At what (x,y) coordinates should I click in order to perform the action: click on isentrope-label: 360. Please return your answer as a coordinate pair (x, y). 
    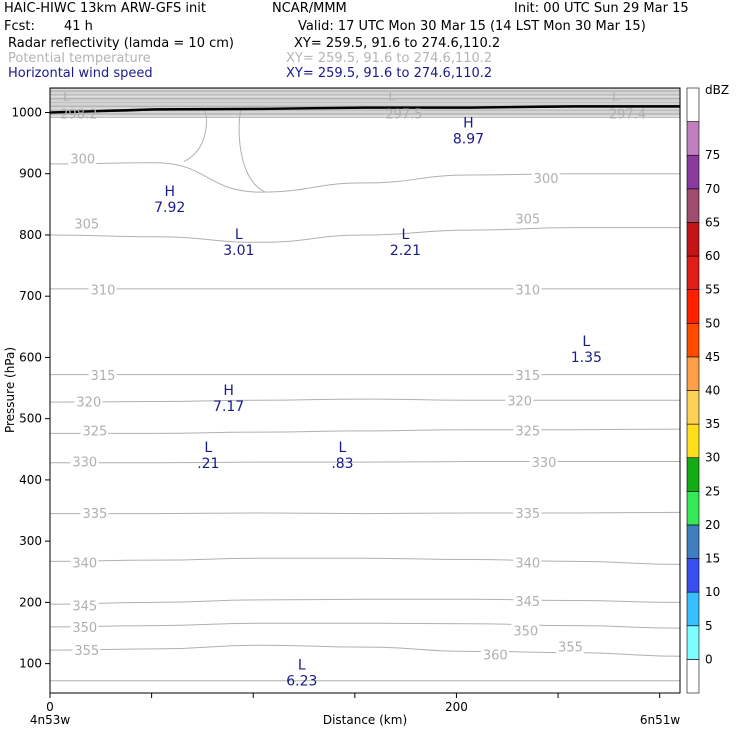
    Looking at the image, I should click on (495, 655).